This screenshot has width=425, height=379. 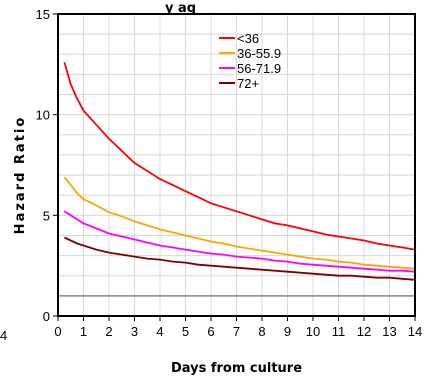 What do you see at coordinates (248, 83) in the screenshot?
I see `legend-label: 72+` at bounding box center [248, 83].